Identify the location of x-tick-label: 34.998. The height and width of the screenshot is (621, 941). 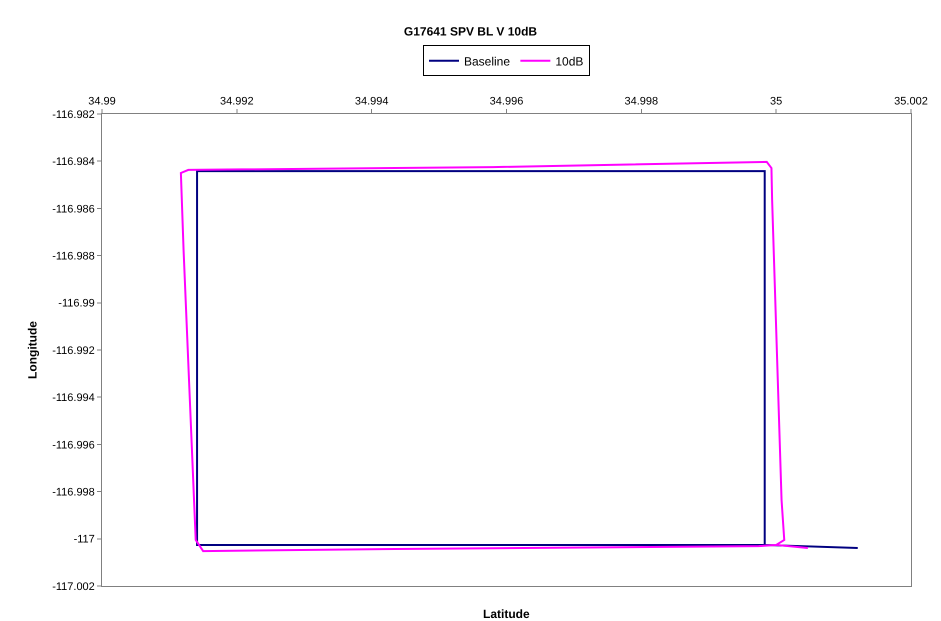
(641, 102).